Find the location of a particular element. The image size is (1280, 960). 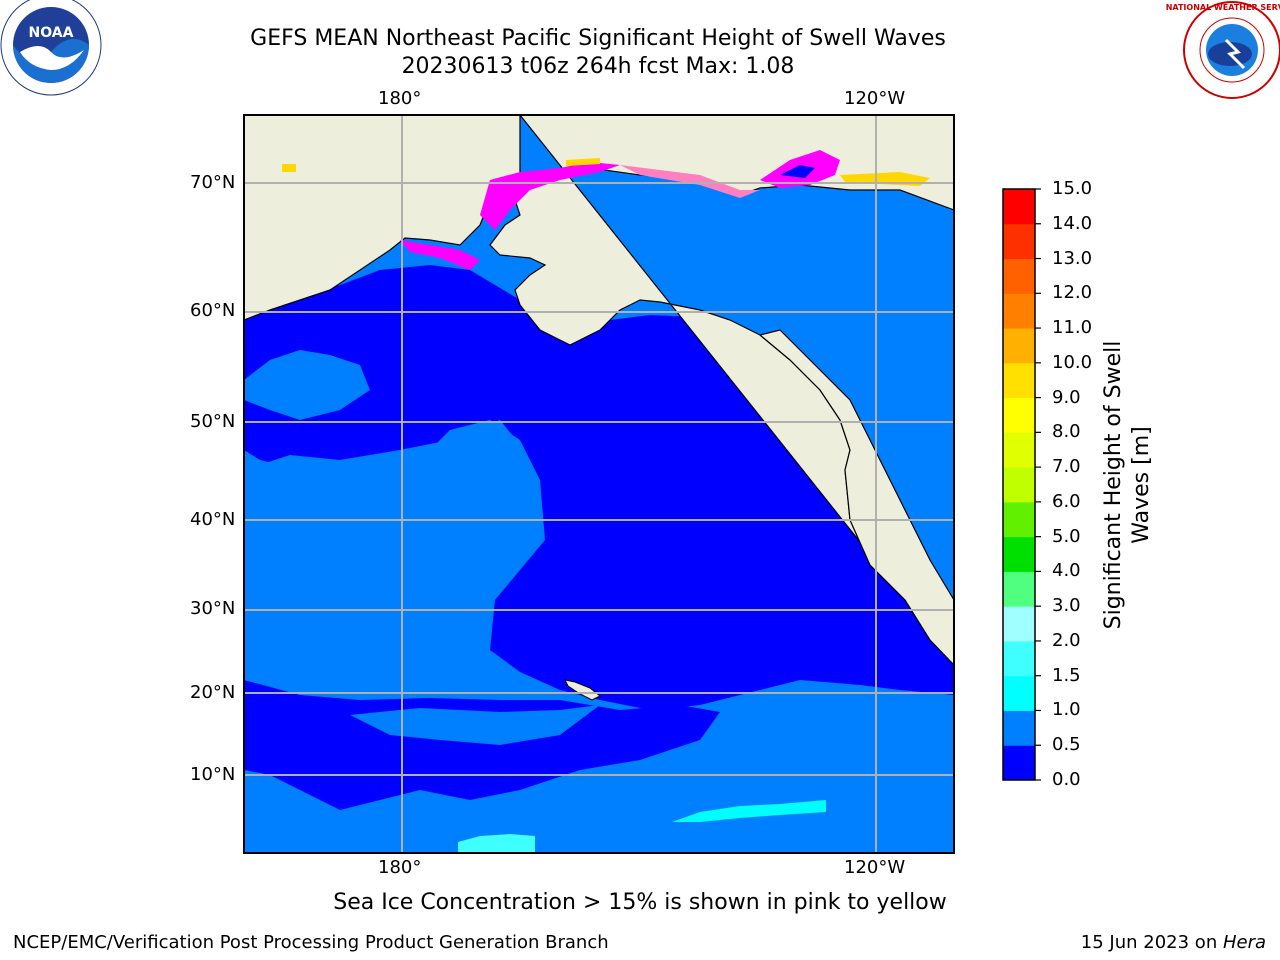

footer-date-text: 15 Jun 2023 on is located at coordinates (1151, 942).